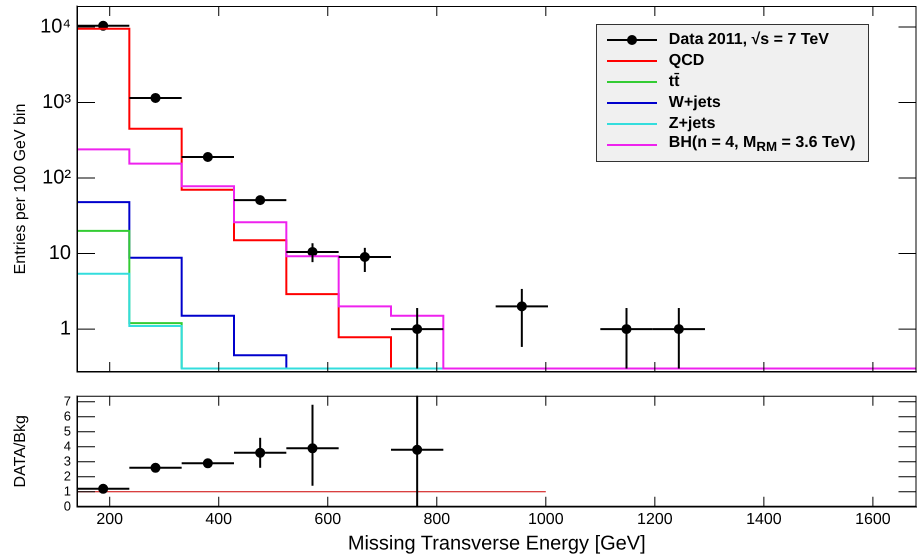  Describe the element at coordinates (21, 189) in the screenshot. I see `y-axis-title: Entries per 100 GeV bin` at that location.